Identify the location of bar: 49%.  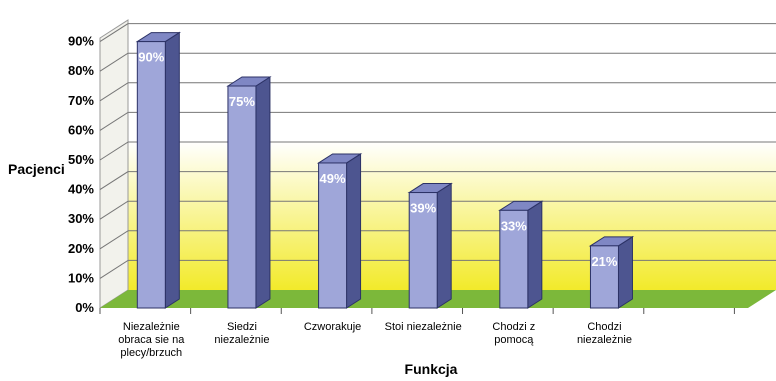
(339, 231).